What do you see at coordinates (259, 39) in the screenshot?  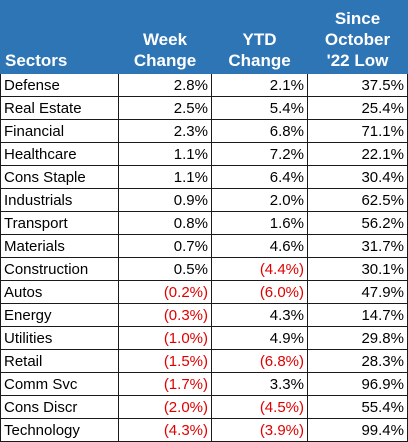 I see `header-ytd-line-1: YTD` at bounding box center [259, 39].